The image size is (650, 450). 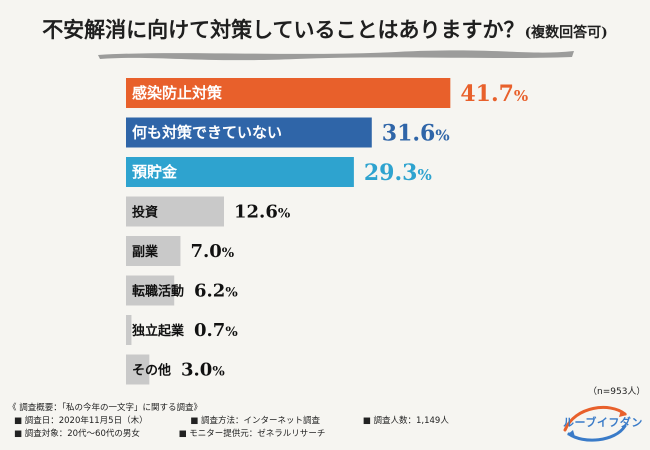 I want to click on survey-date: ■ 調査日：2020年11月5日（木）, so click(x=81, y=421).